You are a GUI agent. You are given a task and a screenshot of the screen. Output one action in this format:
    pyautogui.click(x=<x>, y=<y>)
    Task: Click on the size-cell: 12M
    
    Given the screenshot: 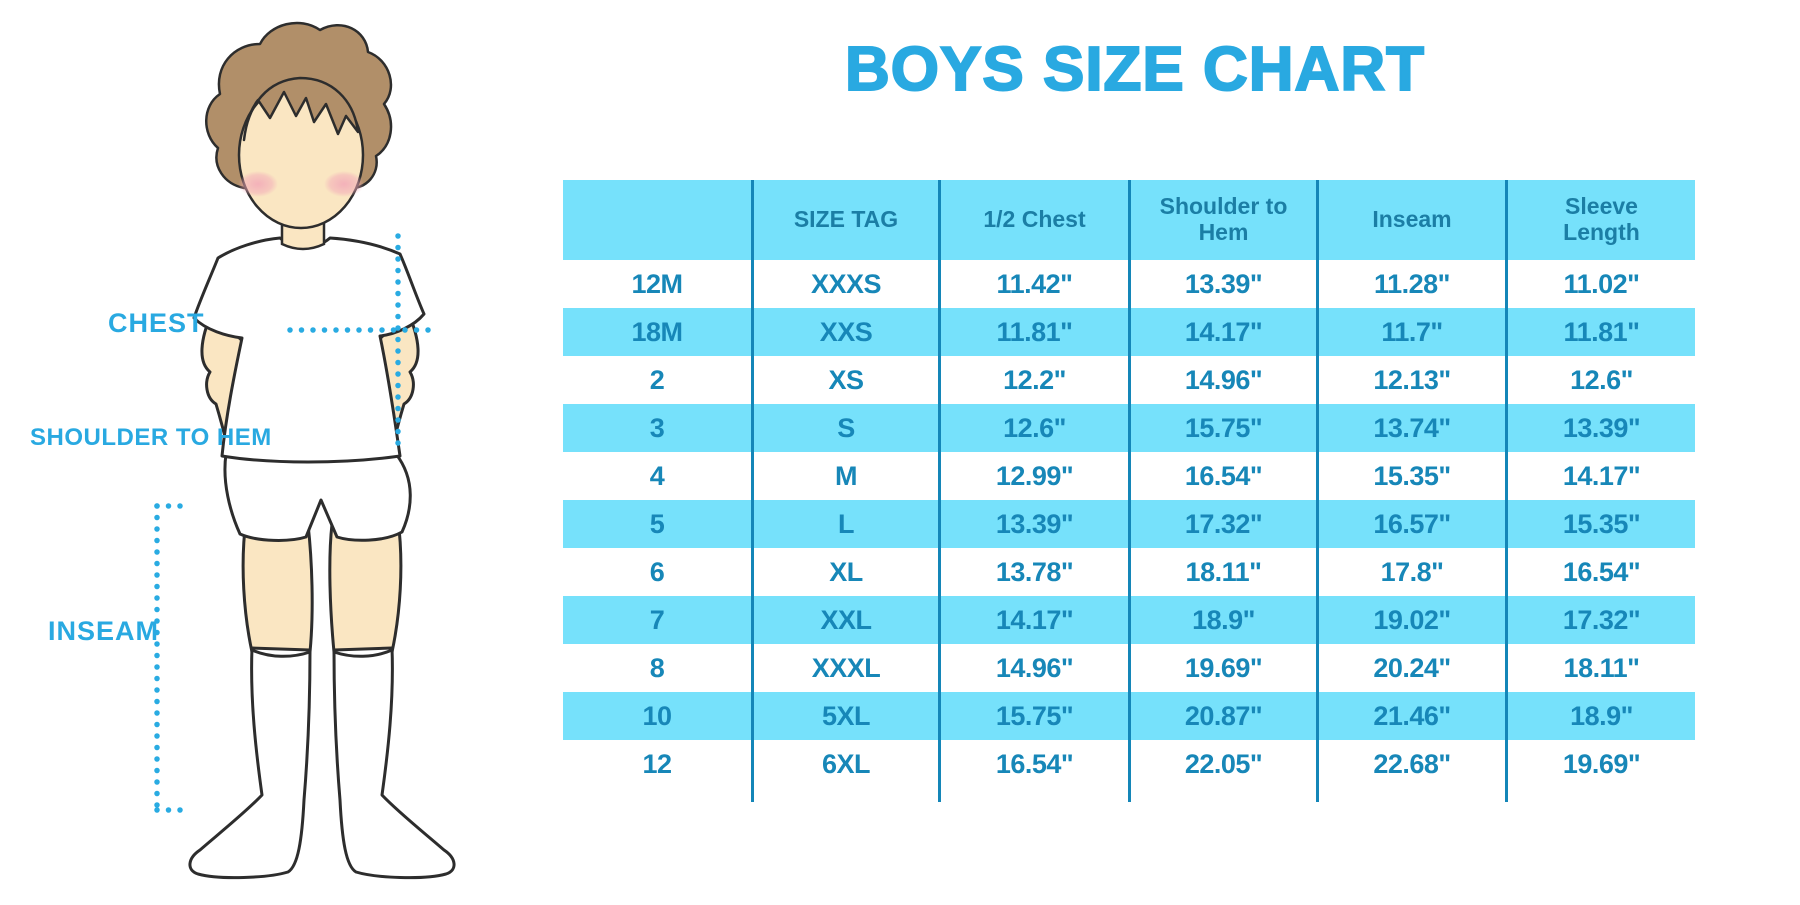 What is the action you would take?
    pyautogui.click(x=657, y=283)
    